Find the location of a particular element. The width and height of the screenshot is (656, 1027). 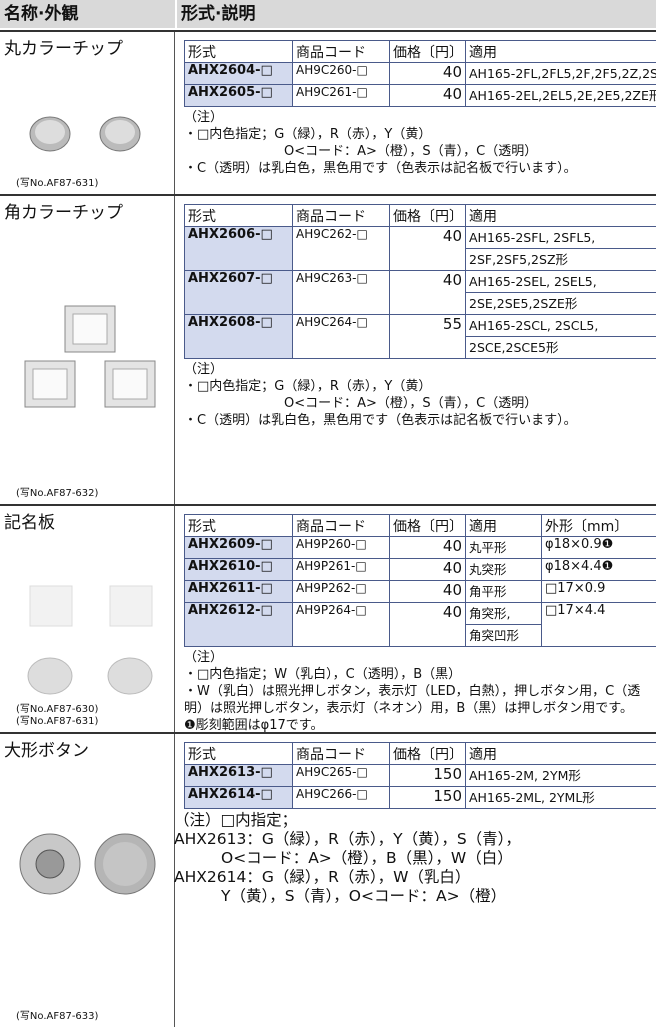

use: AH165-2SEL, 2SEL5, 2SE,2SE5,2SZE形 is located at coordinates (560, 292).